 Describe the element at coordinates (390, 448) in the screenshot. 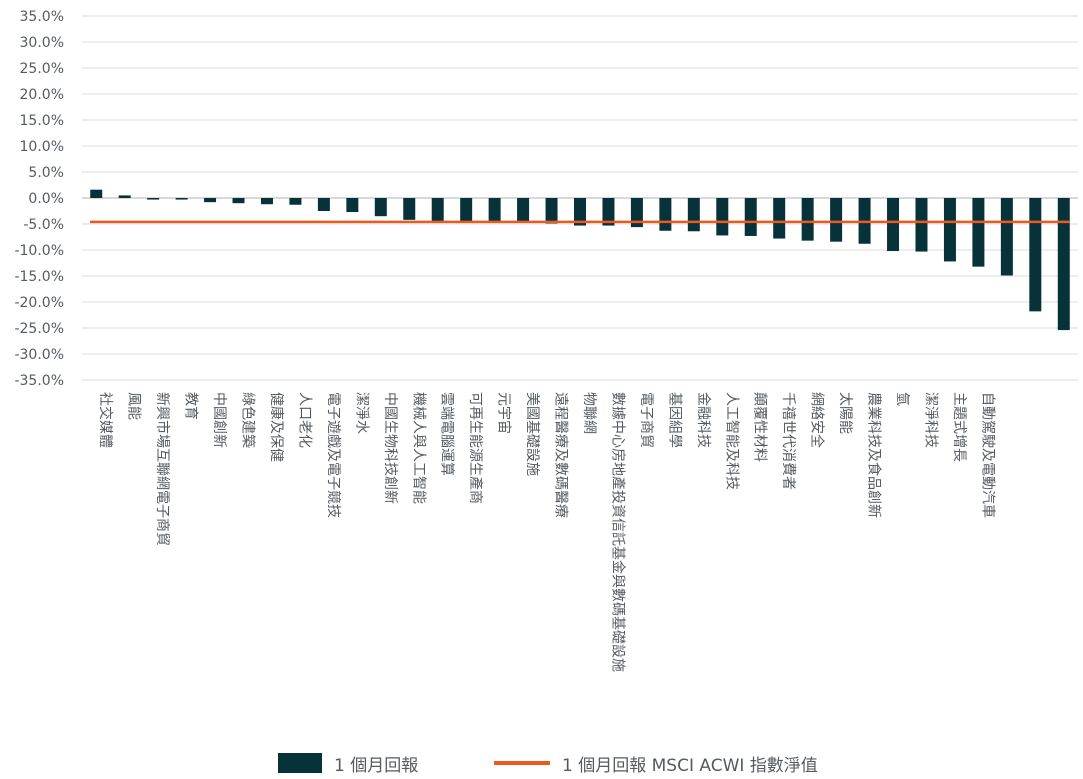

I see `x-tick-label: 中國生物科技創新` at that location.